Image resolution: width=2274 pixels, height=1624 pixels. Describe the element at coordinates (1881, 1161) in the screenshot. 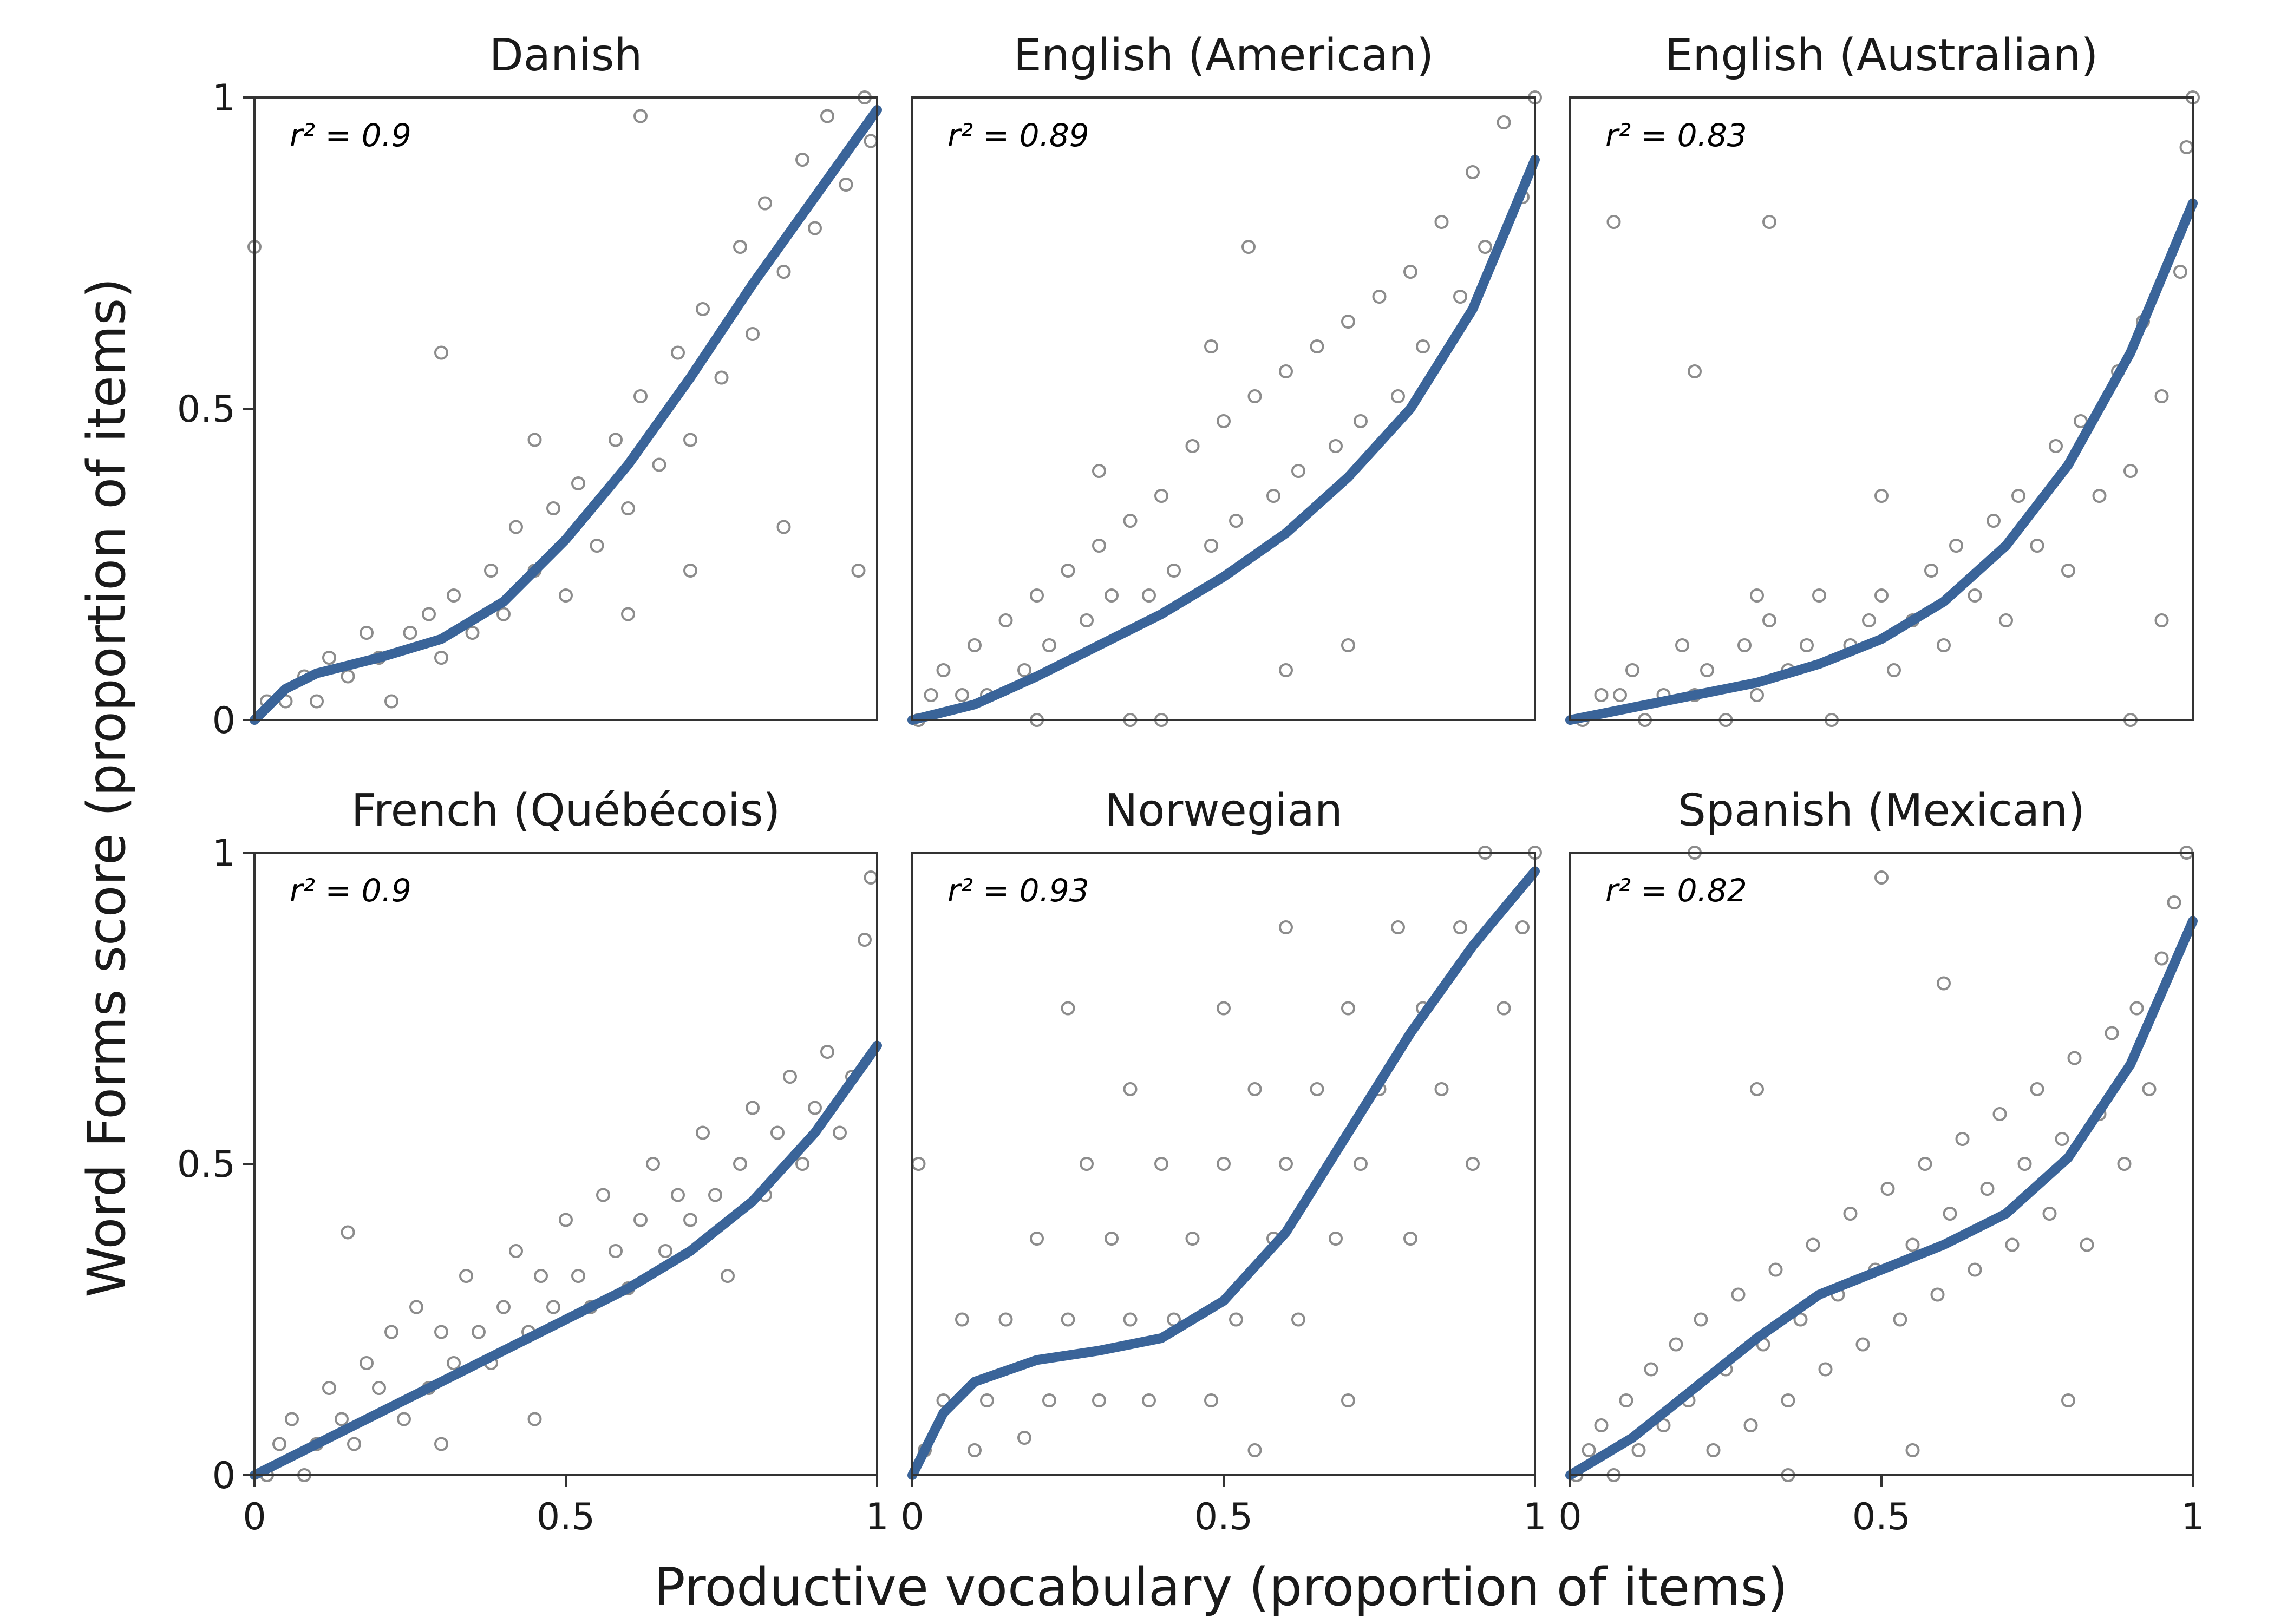

I see `panel: Spanish (Mexican) r² = 0.82 0 0.5 1` at that location.